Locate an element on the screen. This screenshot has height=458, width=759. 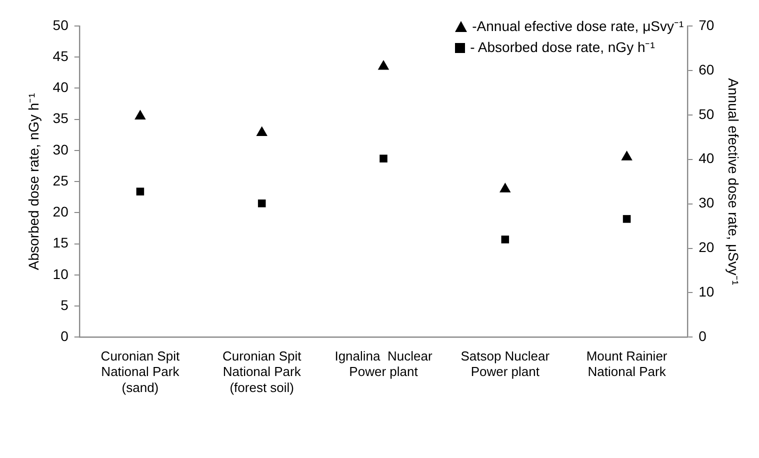
y-tick-label: 40 is located at coordinates (60, 87).